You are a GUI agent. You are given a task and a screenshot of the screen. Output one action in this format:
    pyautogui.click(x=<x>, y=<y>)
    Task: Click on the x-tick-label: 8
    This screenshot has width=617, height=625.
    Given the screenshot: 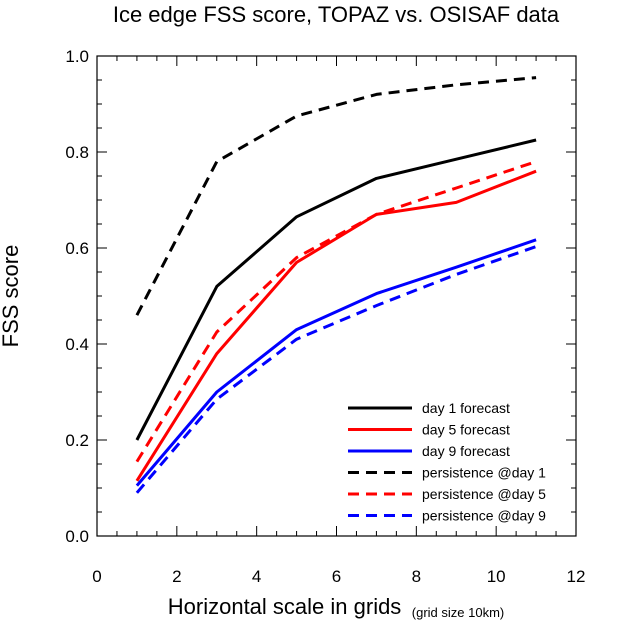 What is the action you would take?
    pyautogui.click(x=416, y=576)
    